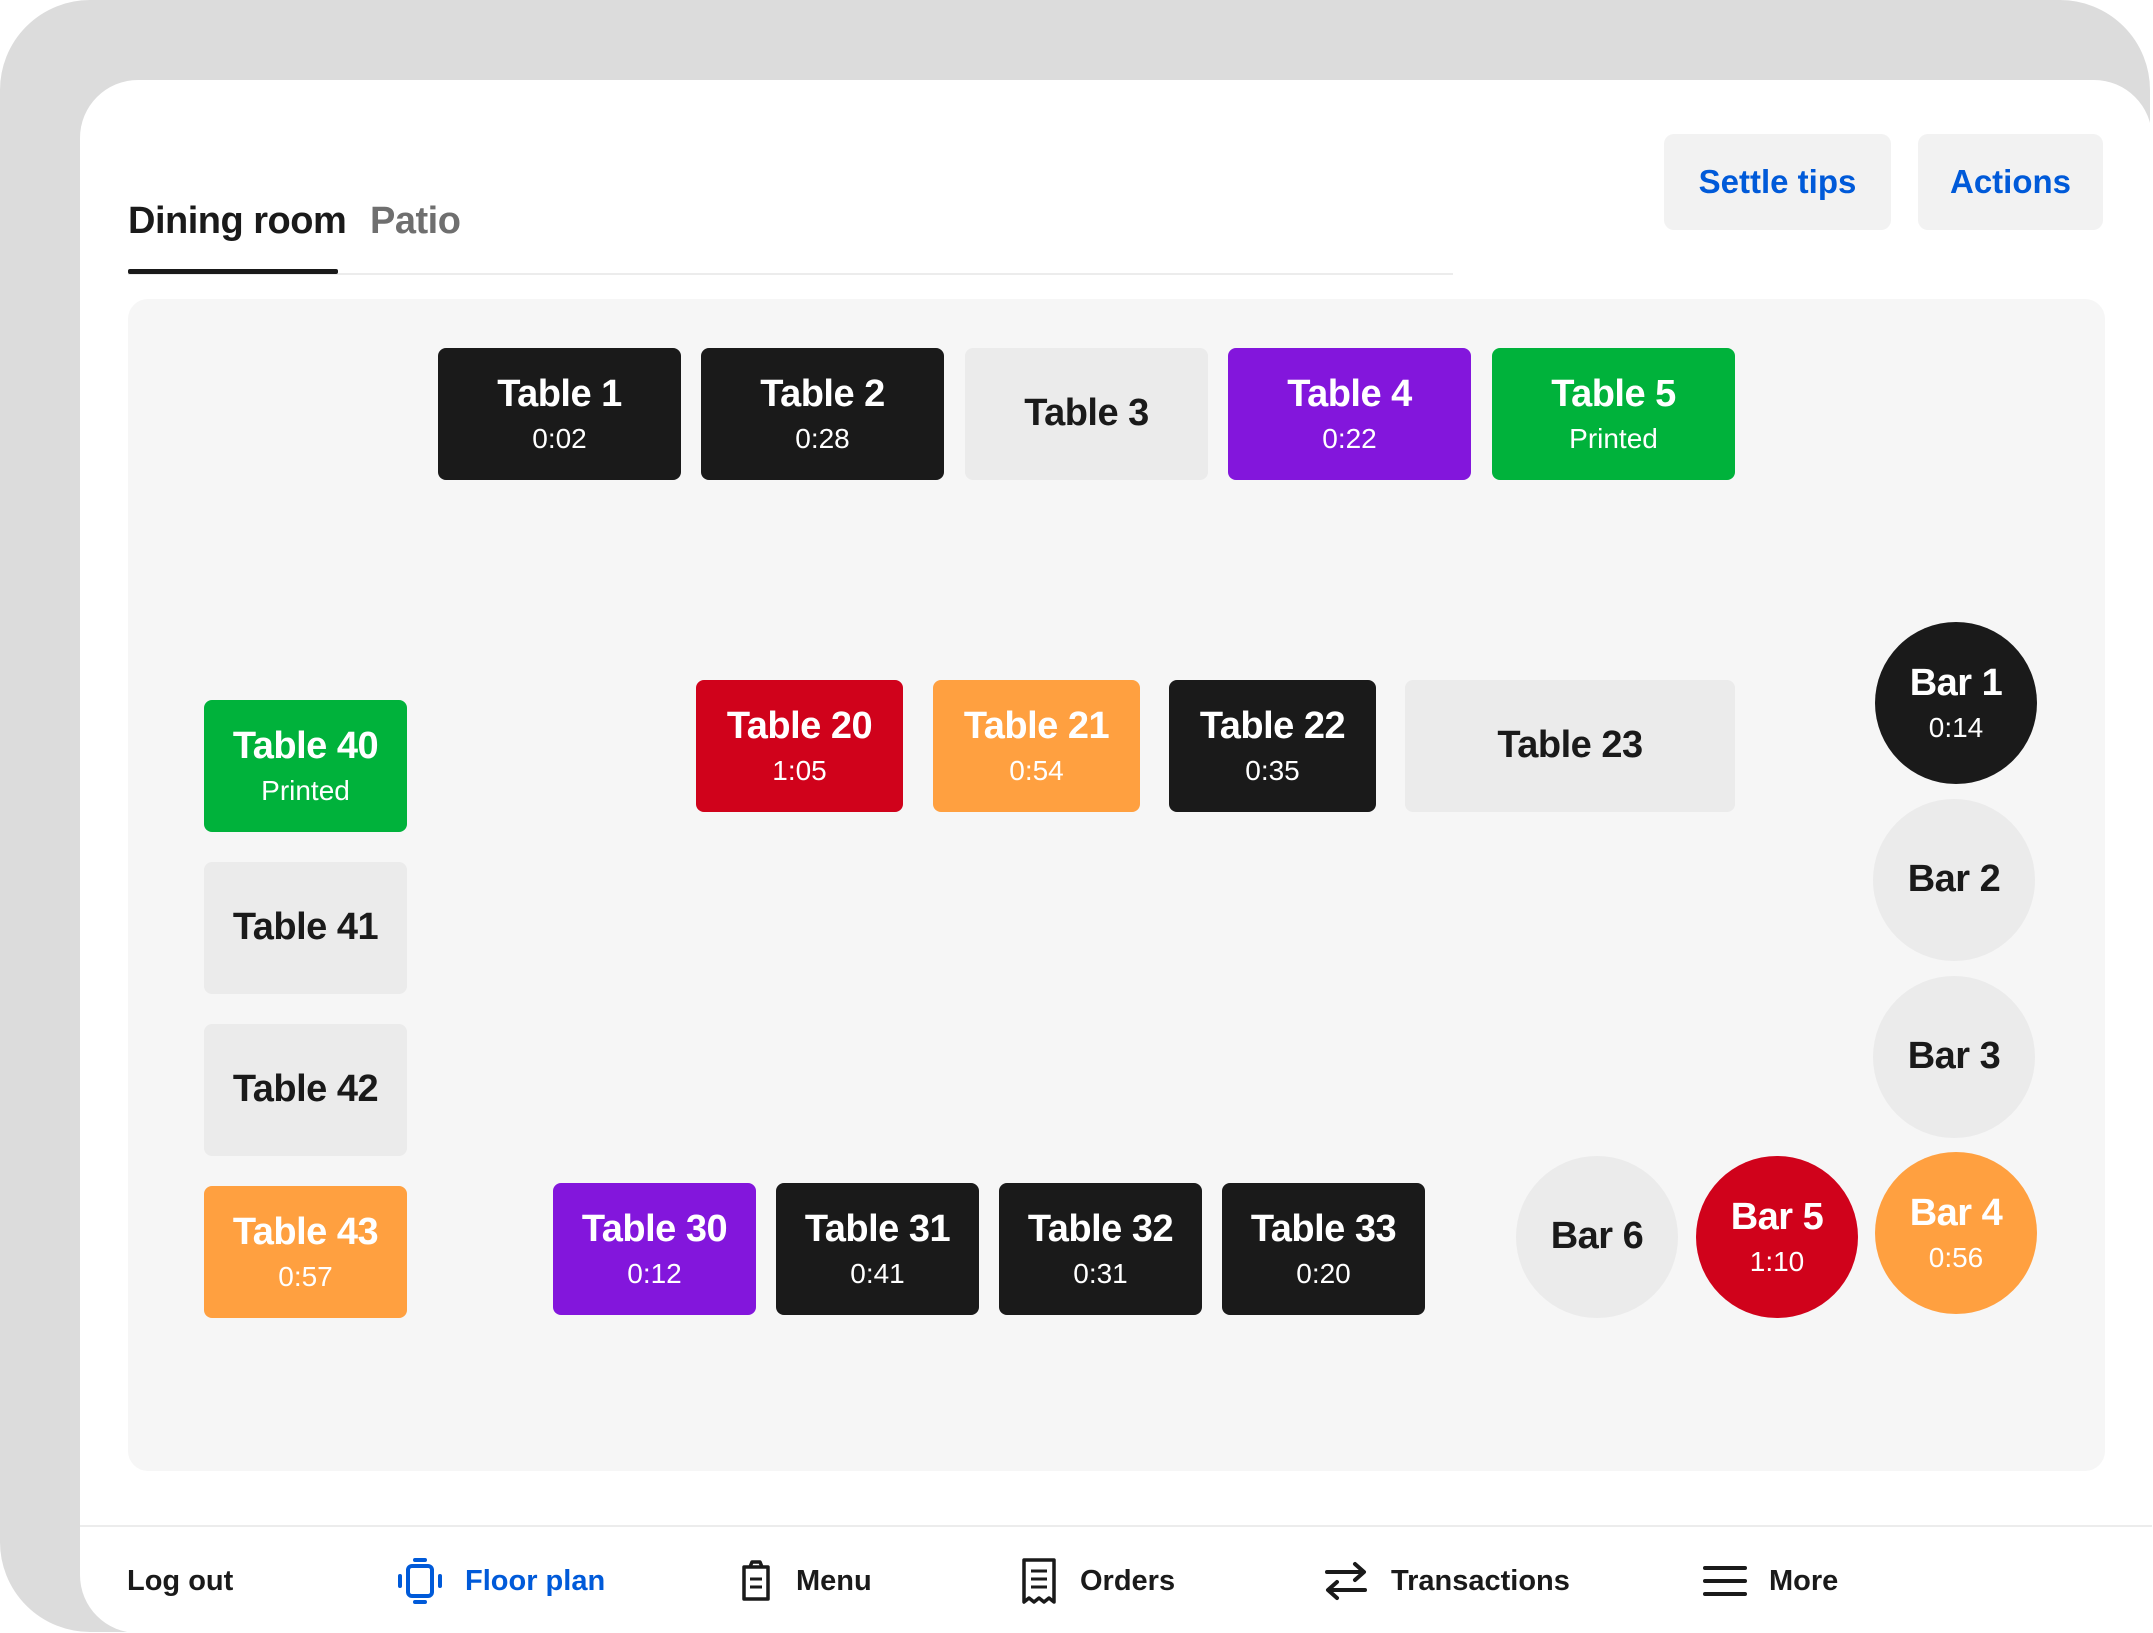  I want to click on nav-more: More, so click(1770, 1581).